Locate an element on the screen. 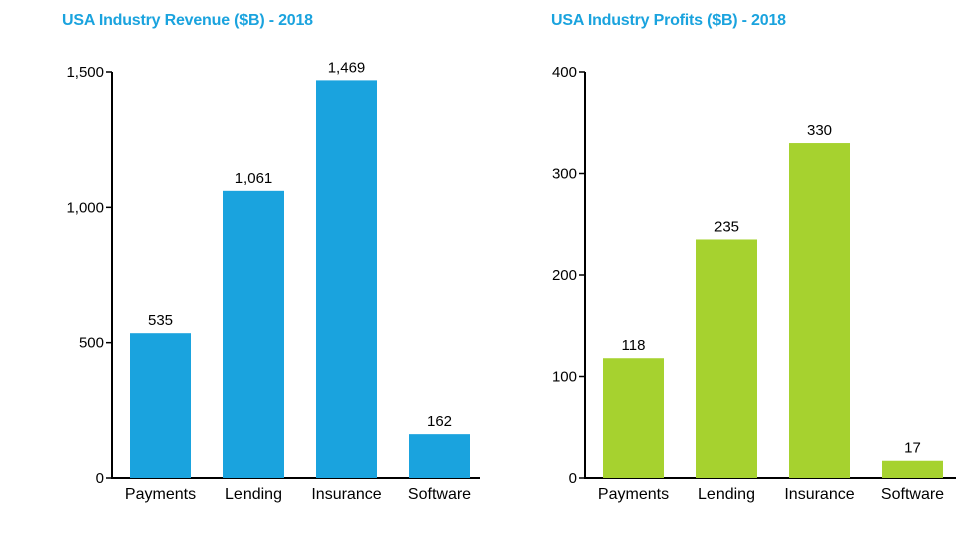 The image size is (960, 537). profits-y-tick-label: 100 is located at coordinates (564, 377).